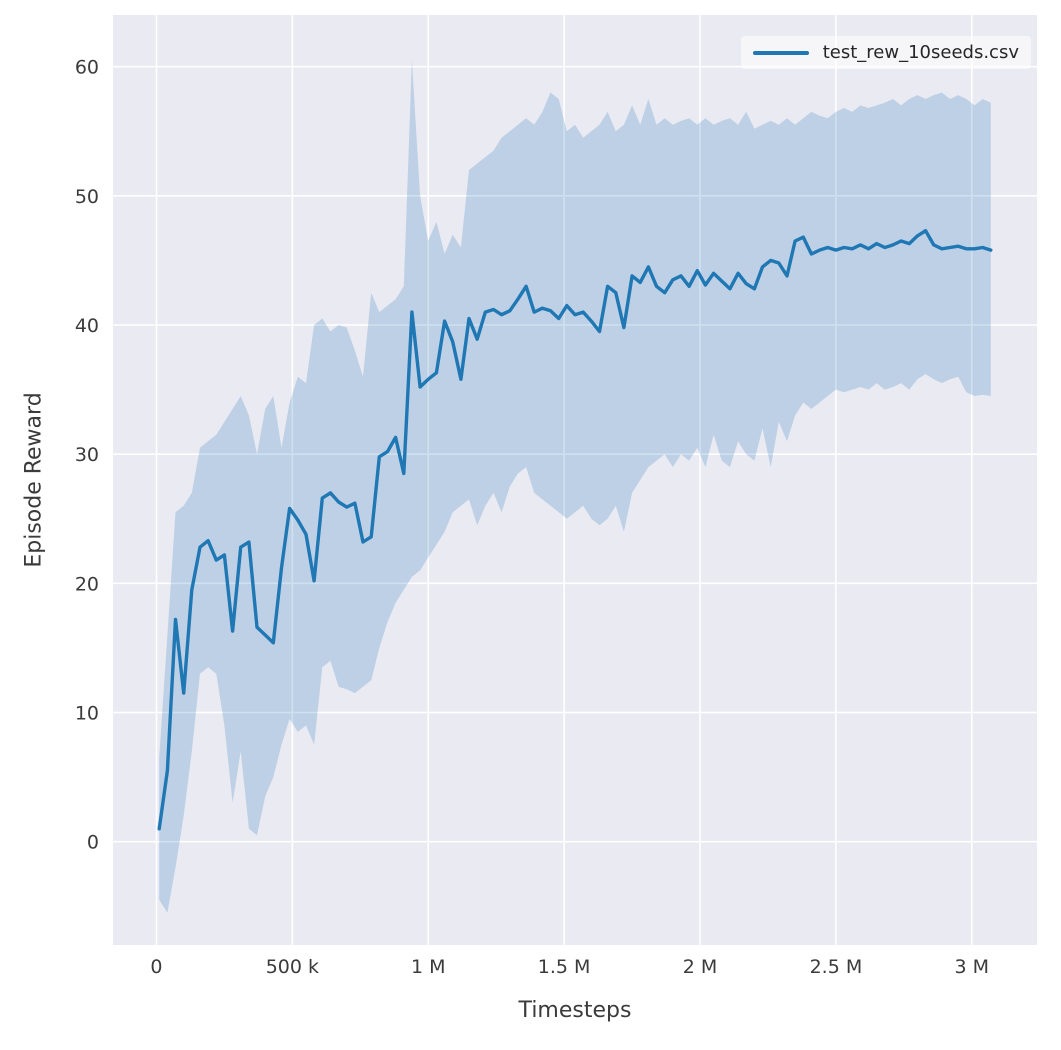 This screenshot has width=1061, height=1050. Describe the element at coordinates (87, 714) in the screenshot. I see `y-tick-label: 10` at that location.